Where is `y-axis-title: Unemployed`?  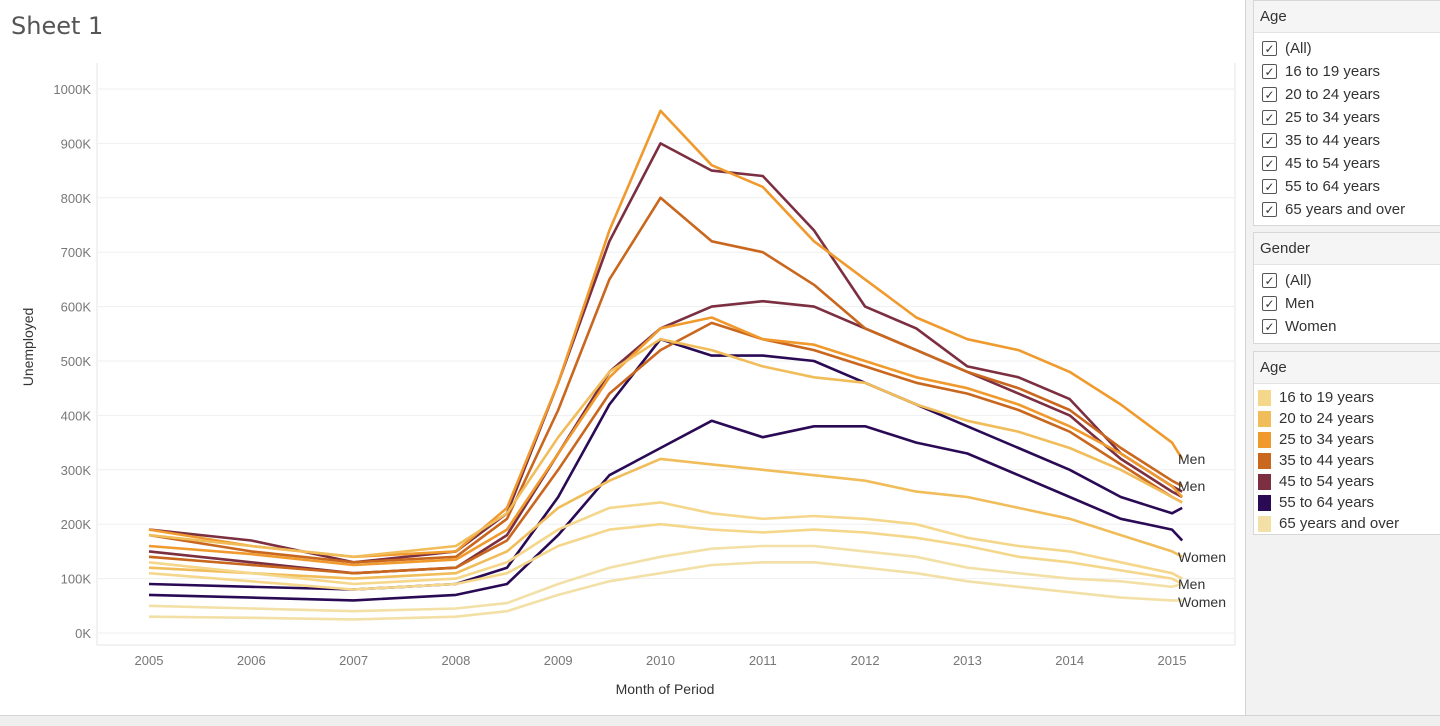
y-axis-title: Unemployed is located at coordinates (28, 347).